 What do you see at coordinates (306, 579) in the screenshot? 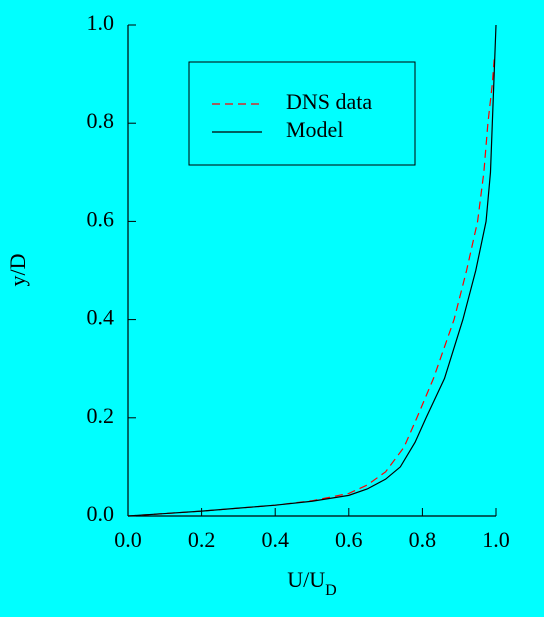
I see `x-axis-label-main: U/U` at bounding box center [306, 579].